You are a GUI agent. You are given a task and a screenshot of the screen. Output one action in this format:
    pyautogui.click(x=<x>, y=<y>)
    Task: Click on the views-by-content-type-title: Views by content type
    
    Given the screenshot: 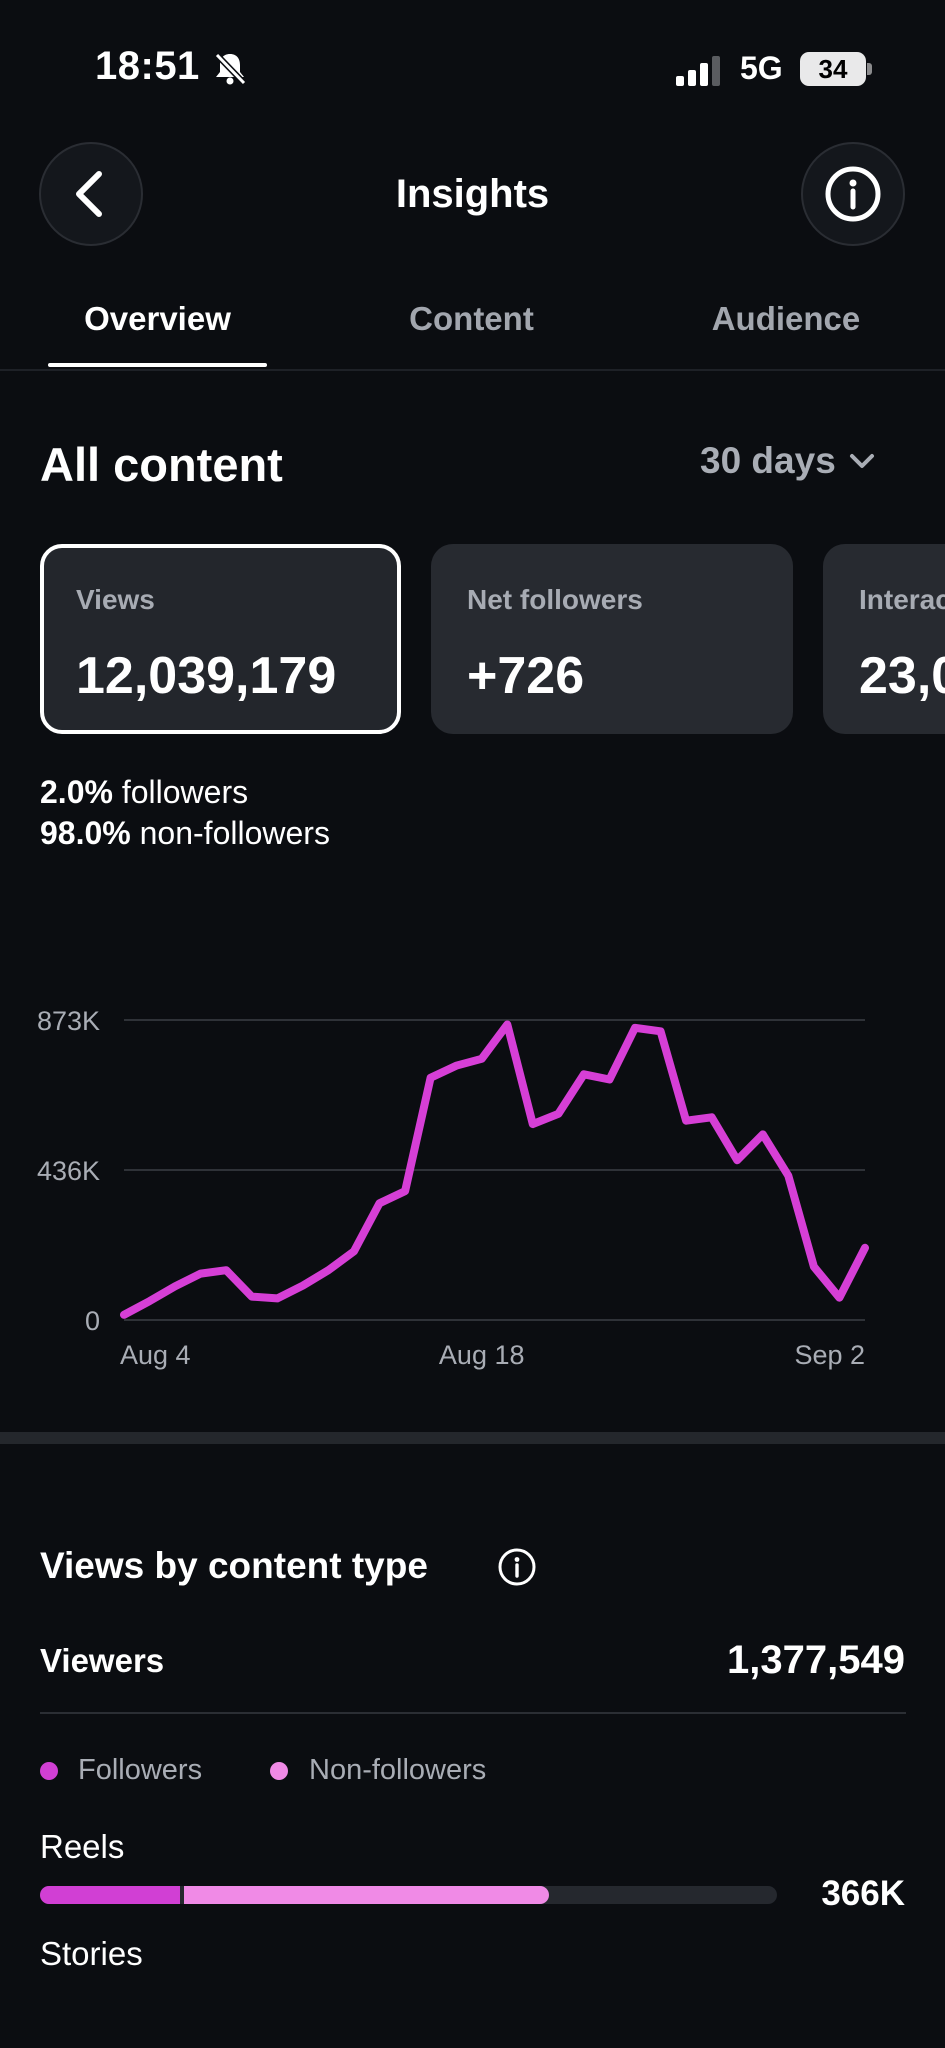 What is the action you would take?
    pyautogui.click(x=234, y=1565)
    